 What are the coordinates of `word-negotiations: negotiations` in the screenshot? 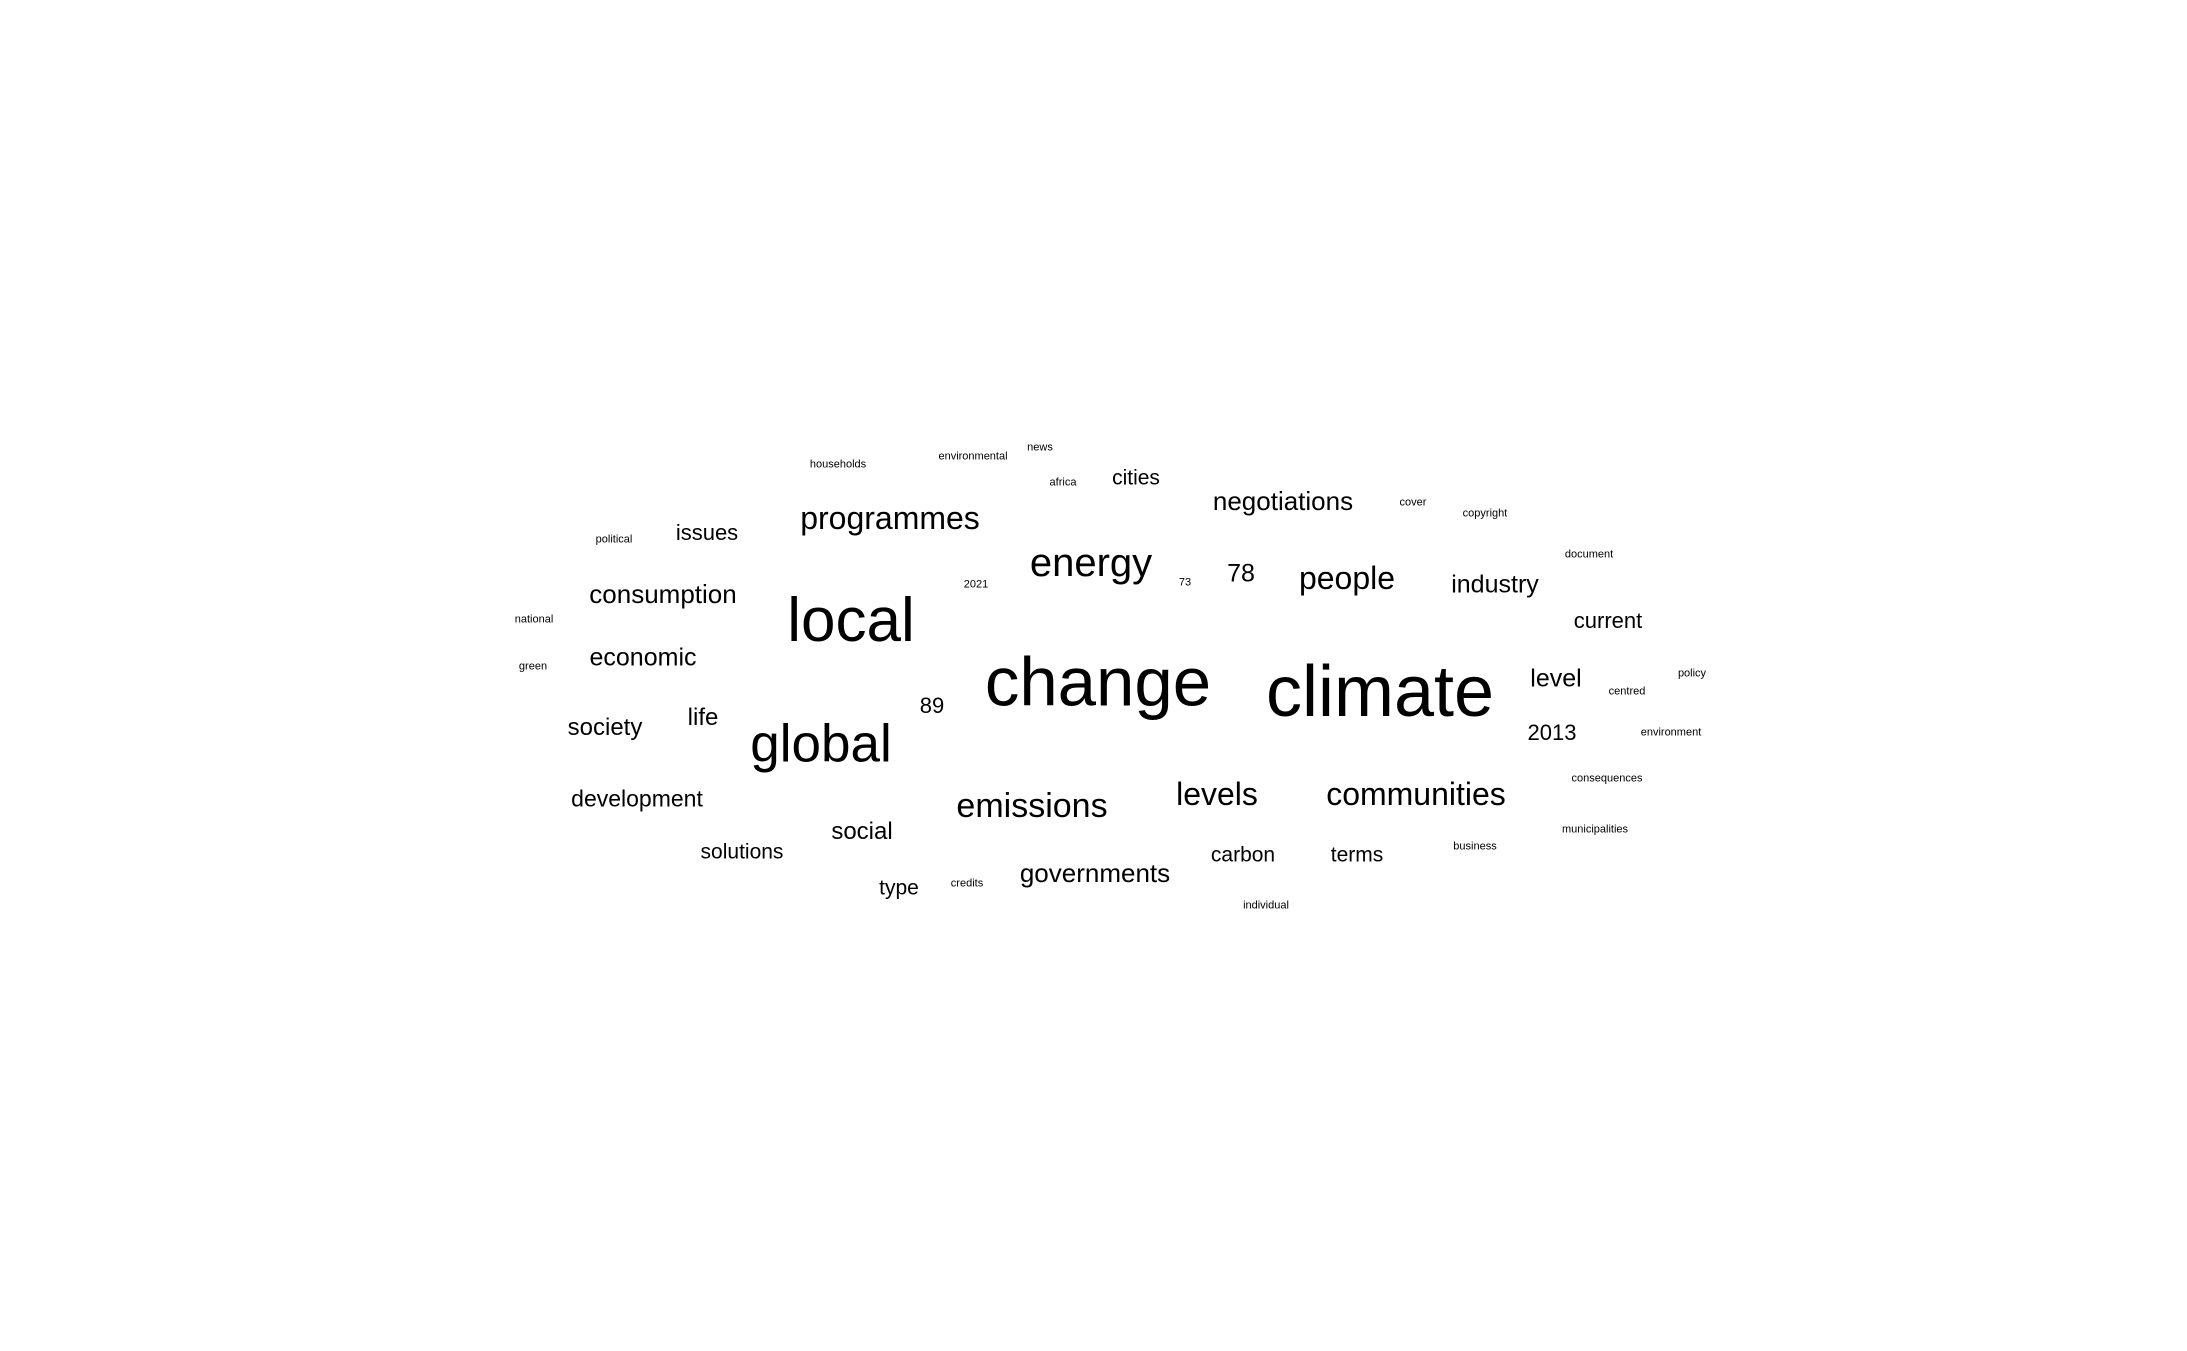 It's located at (1283, 501).